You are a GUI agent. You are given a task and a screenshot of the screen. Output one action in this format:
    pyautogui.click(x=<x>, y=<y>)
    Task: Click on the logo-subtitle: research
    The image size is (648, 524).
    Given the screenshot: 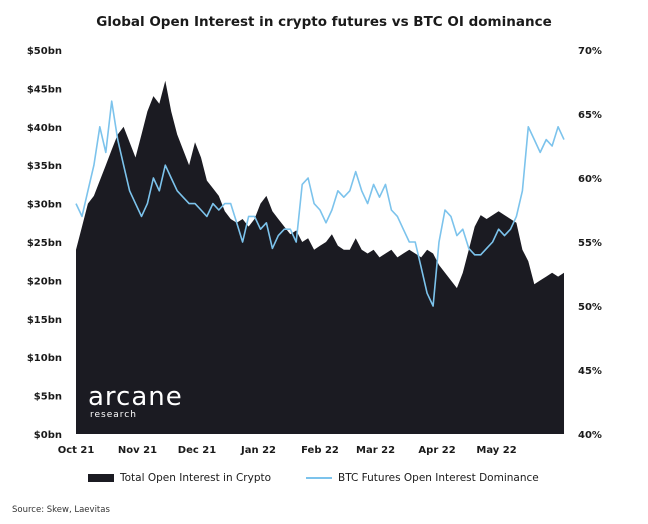 What is the action you would take?
    pyautogui.click(x=113, y=415)
    